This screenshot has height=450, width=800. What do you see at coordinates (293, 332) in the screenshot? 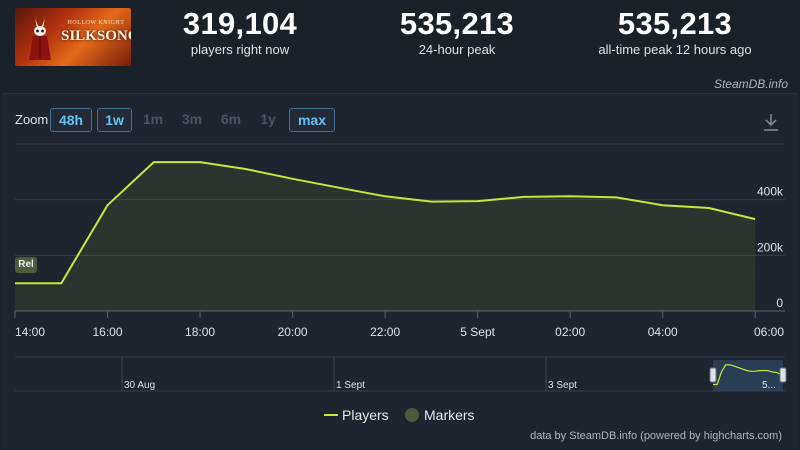
I see `x-tick-label: 20:00` at bounding box center [293, 332].